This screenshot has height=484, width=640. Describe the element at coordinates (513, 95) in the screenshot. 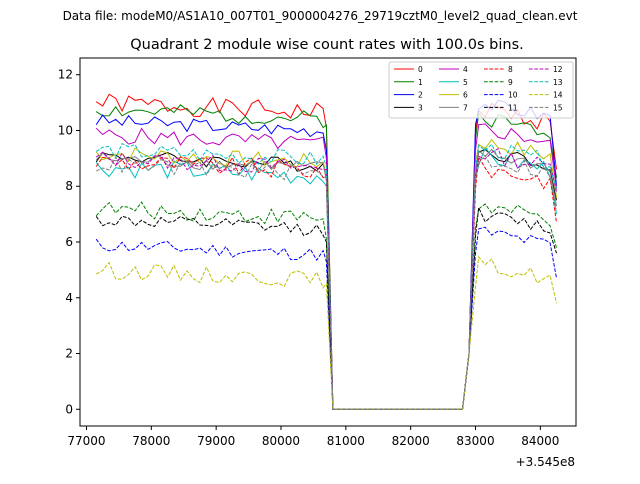

I see `legend-label-10: 10` at that location.